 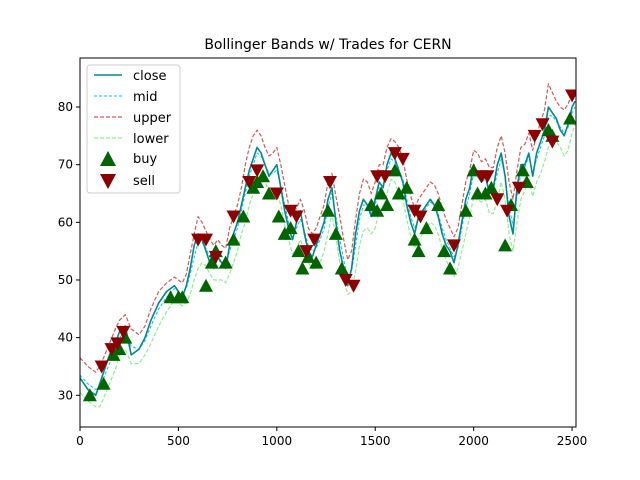 I want to click on x-tick-label: 0, so click(x=80, y=441).